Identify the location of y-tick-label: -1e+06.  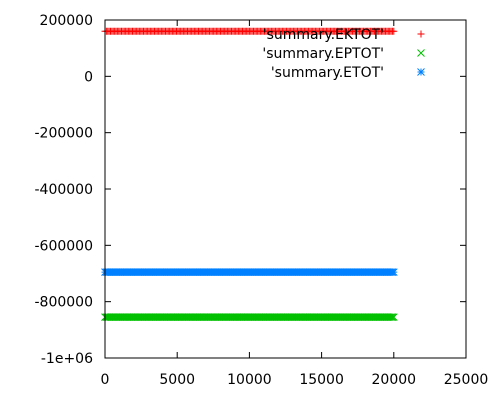
(67, 359).